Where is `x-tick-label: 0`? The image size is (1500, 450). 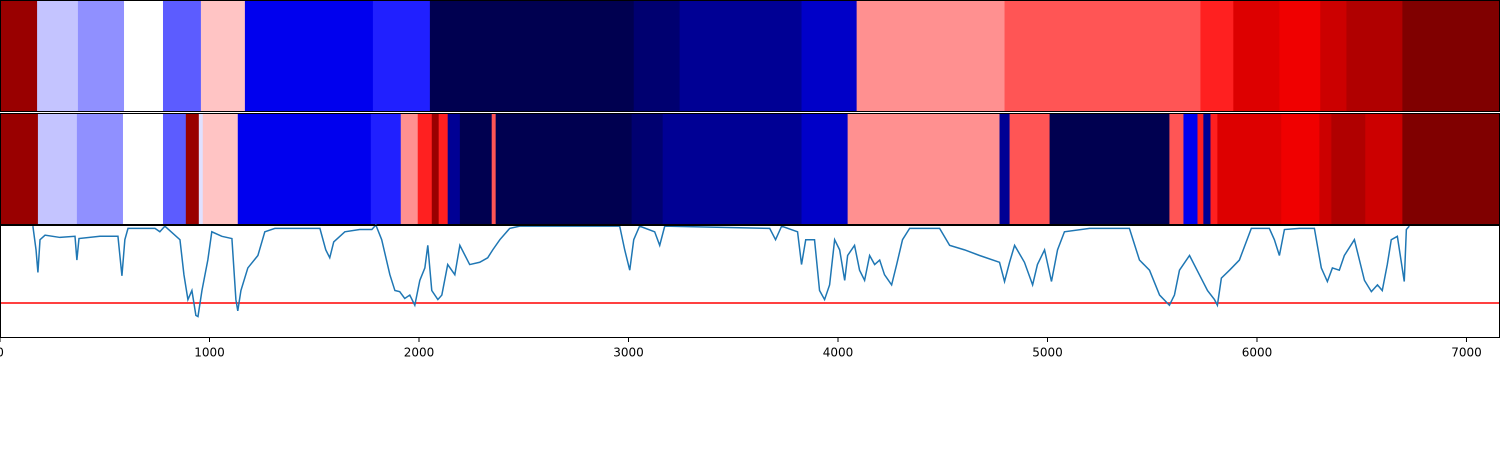 x-tick-label: 0 is located at coordinates (2, 353).